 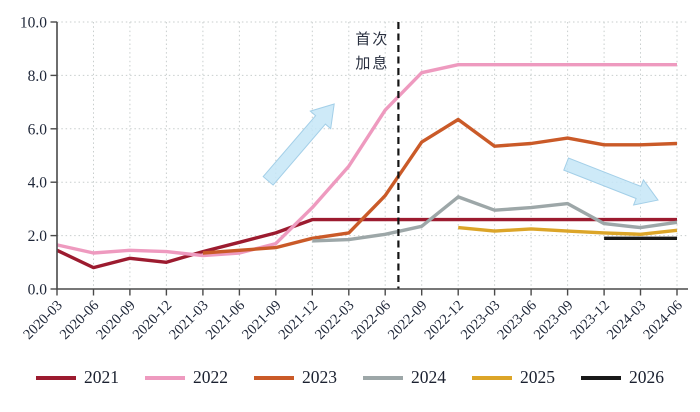 I want to click on legend-label: 2026, so click(x=646, y=377).